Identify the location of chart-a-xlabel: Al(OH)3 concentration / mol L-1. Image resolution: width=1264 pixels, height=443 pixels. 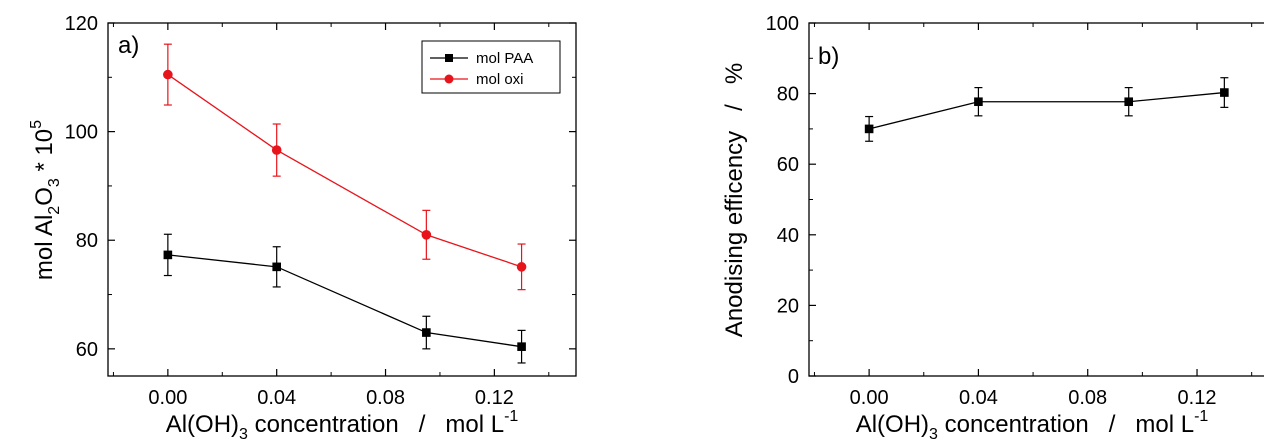
(342, 425).